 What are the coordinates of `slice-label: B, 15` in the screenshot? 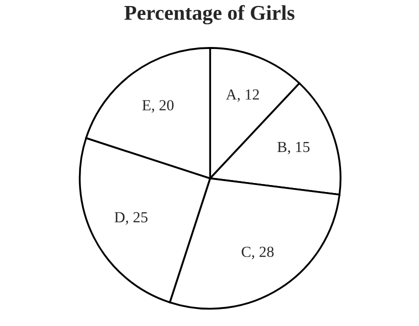 It's located at (293, 148).